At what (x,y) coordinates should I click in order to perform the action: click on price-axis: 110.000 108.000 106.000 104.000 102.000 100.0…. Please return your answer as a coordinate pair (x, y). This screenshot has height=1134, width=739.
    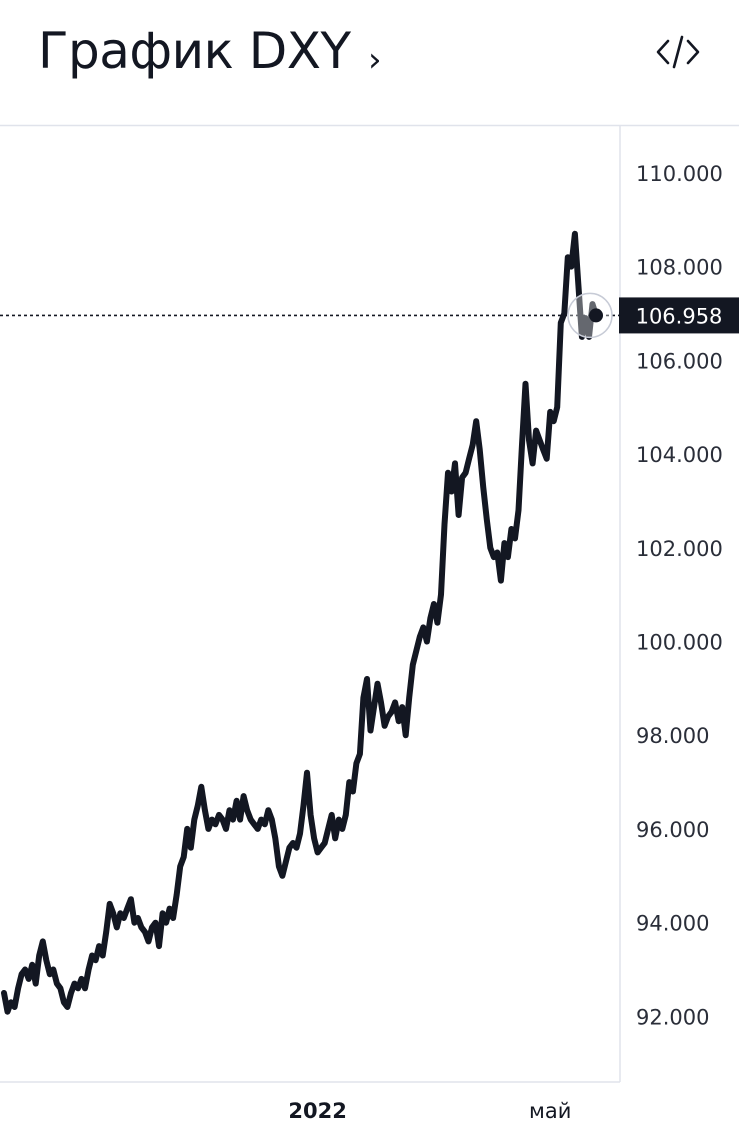
    Looking at the image, I should click on (679, 596).